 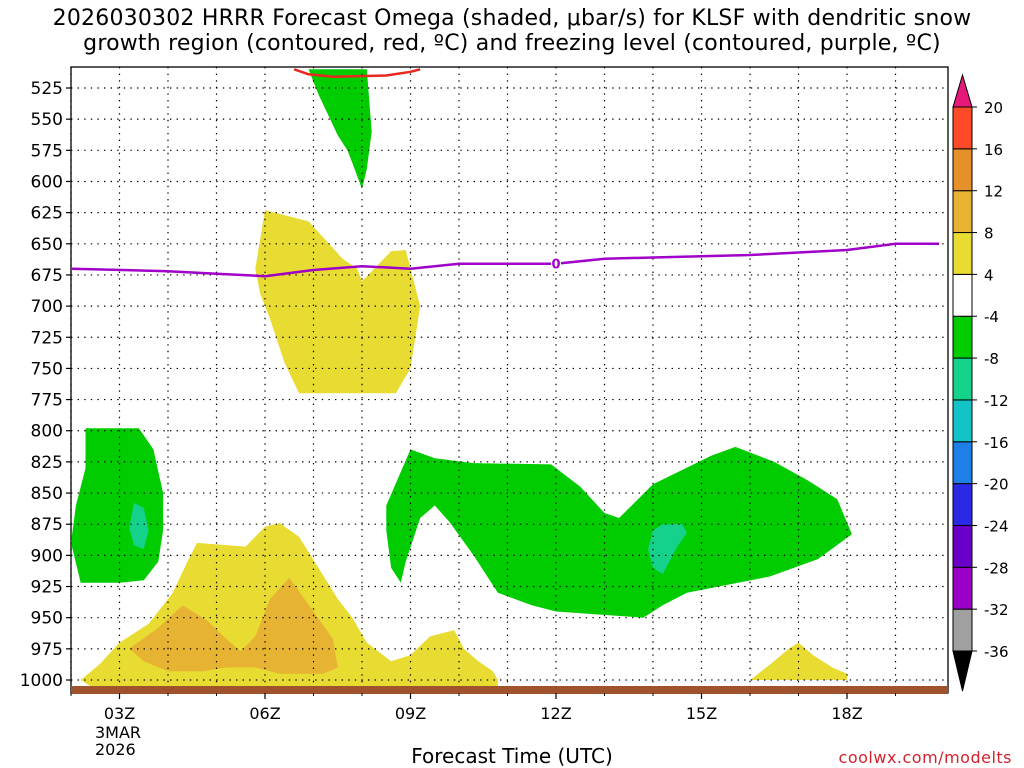 I want to click on contour-label: 0, so click(x=555, y=265).